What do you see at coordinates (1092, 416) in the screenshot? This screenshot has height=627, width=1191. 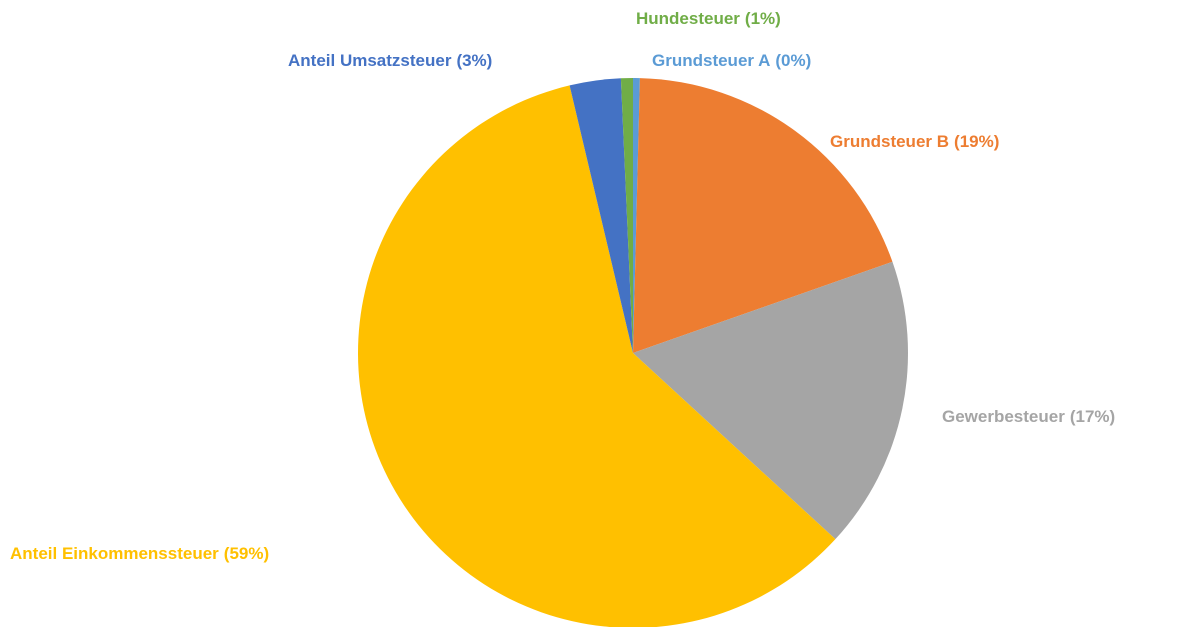 I see `slice-label-value: (17%)` at bounding box center [1092, 416].